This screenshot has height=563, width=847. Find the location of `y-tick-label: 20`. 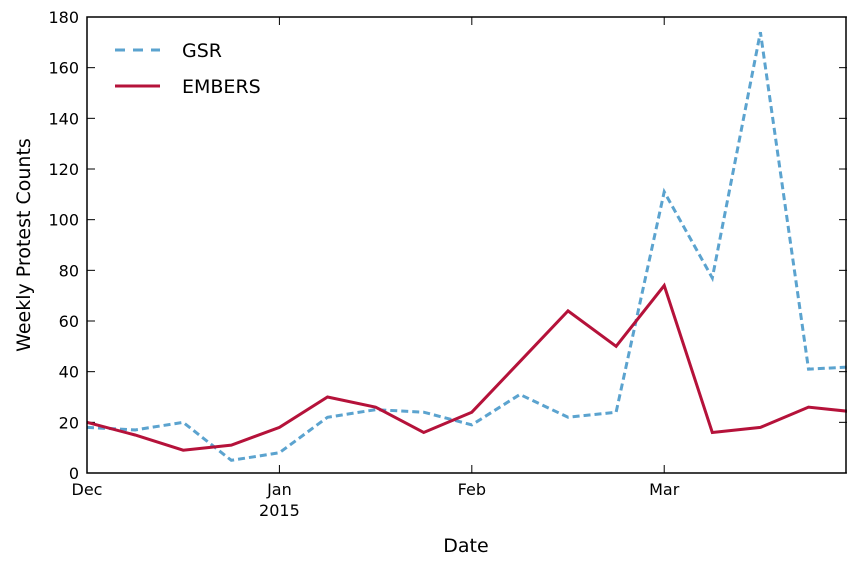

y-tick-label: 20 is located at coordinates (69, 422).